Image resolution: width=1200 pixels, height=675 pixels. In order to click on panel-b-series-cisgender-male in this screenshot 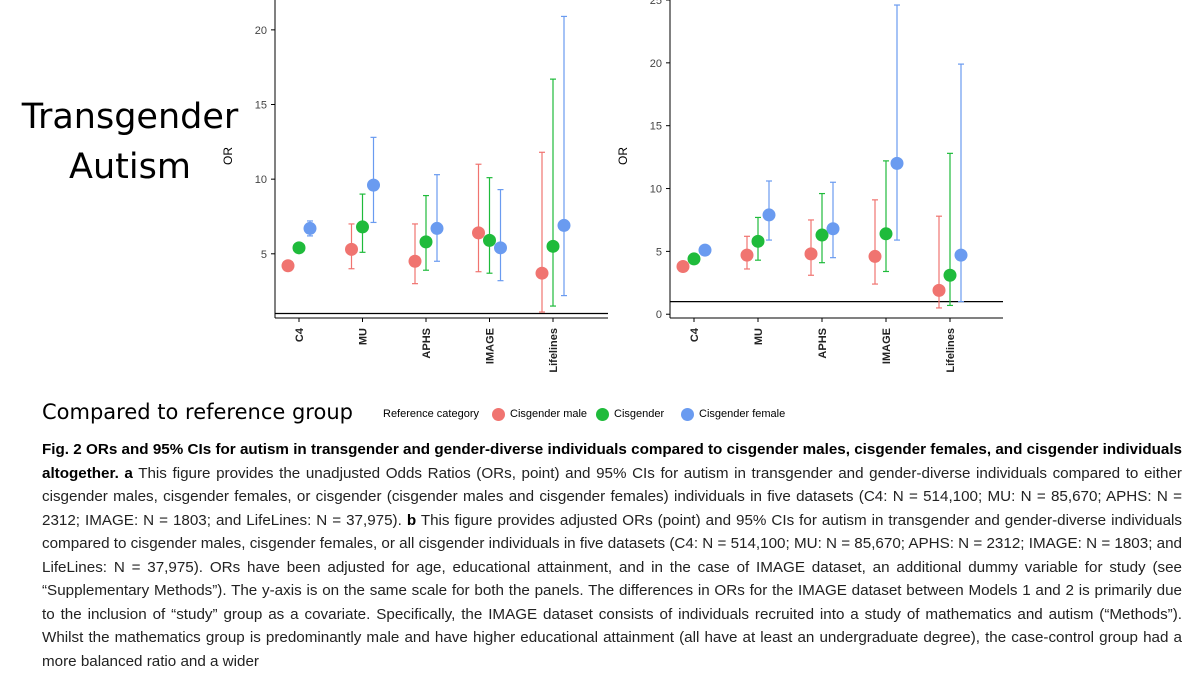, I will do `click(811, 254)`.